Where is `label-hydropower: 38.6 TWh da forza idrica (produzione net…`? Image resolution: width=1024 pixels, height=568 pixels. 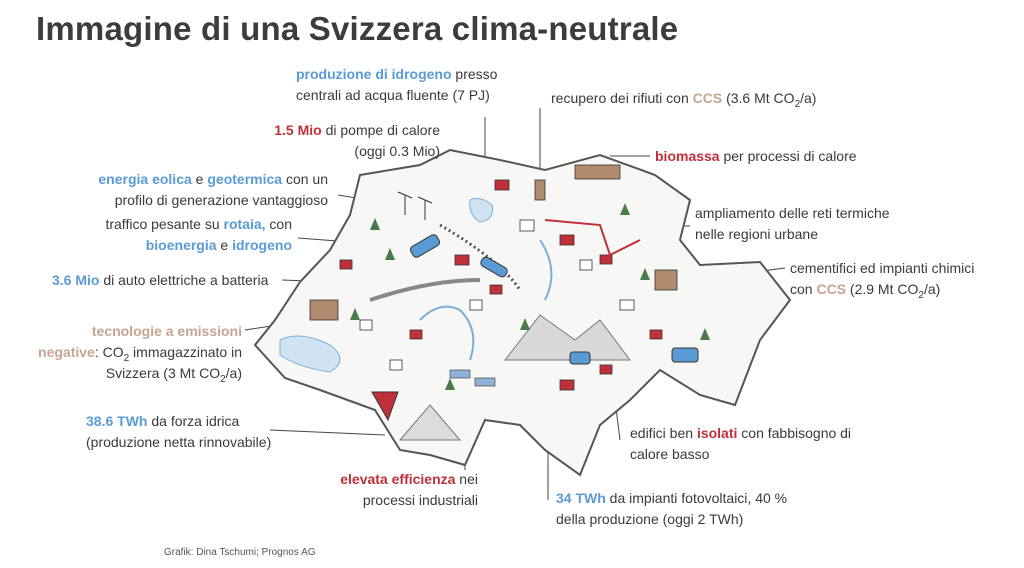 label-hydropower: 38.6 TWh da forza idrica (produzione net… is located at coordinates (179, 431).